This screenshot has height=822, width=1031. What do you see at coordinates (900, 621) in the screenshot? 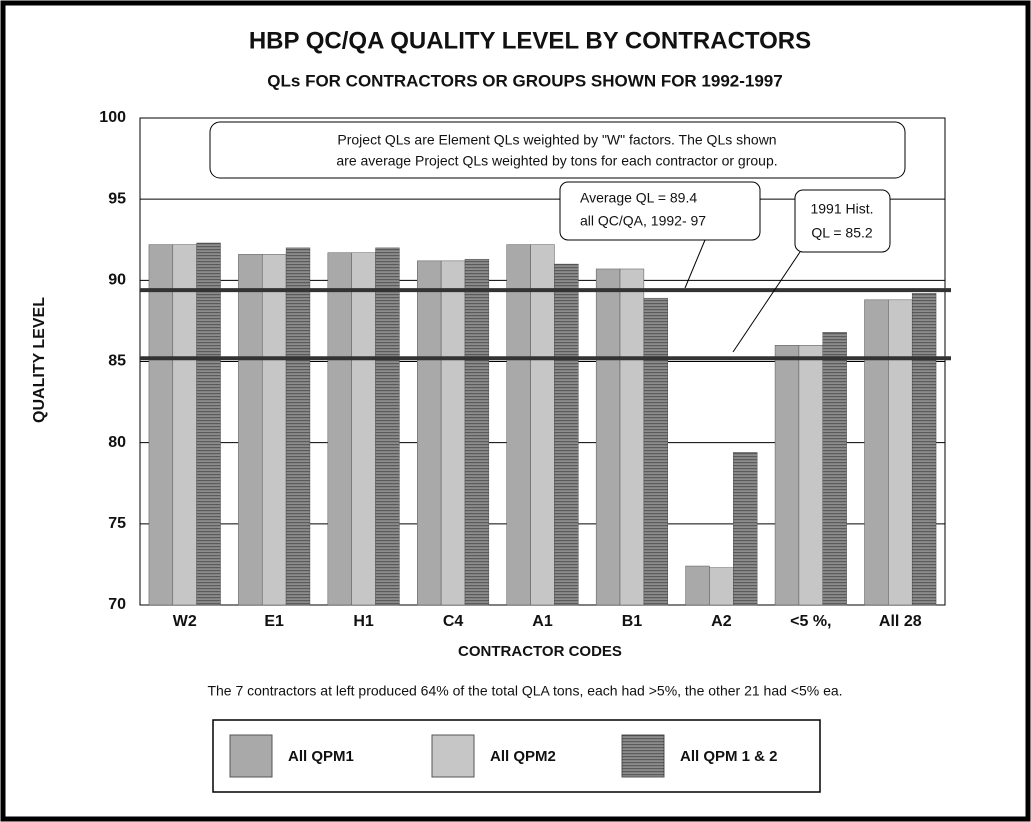
I see `x-tick-label: All 28` at bounding box center [900, 621].